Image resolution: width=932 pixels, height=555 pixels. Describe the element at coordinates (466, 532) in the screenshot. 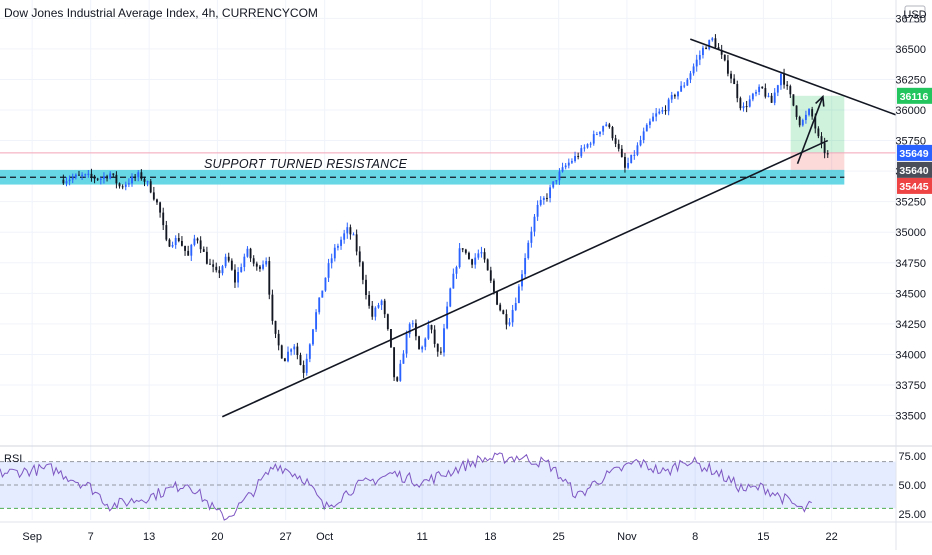

I see `time-axis: Sep 7 13 20 27 Oct 11 18 25 Nov 8 15 22` at that location.